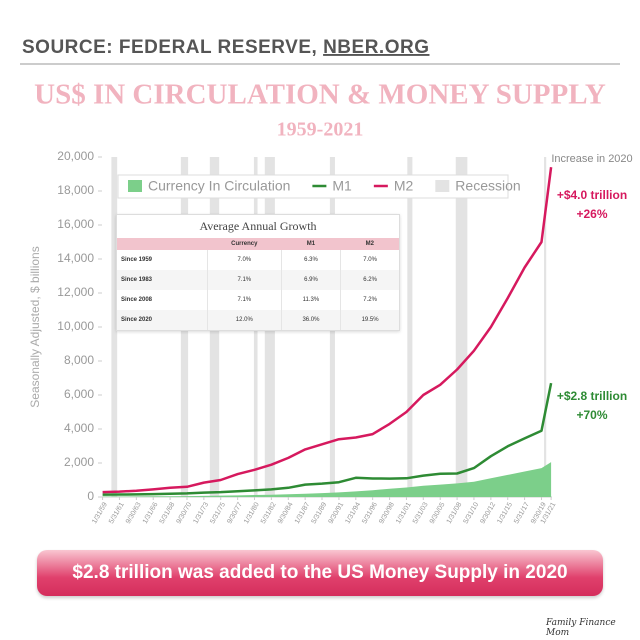  I want to click on table-cell: 36.0%, so click(310, 320).